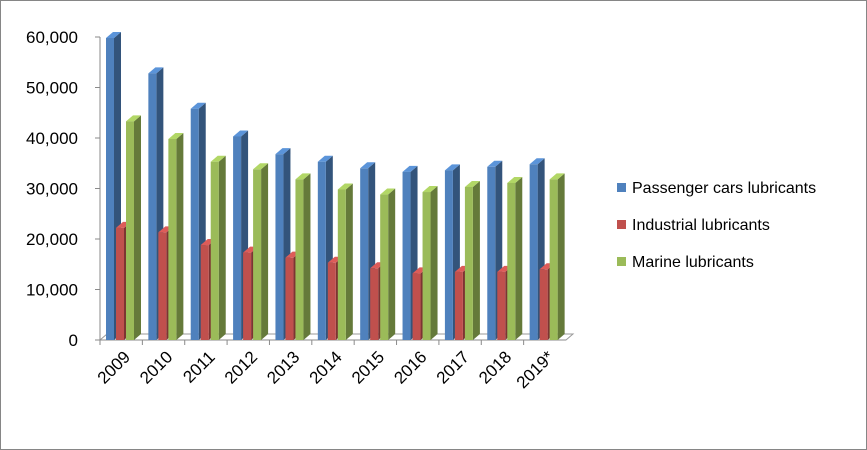 The width and height of the screenshot is (867, 450). I want to click on legend-label: Industrial lubricants, so click(701, 225).